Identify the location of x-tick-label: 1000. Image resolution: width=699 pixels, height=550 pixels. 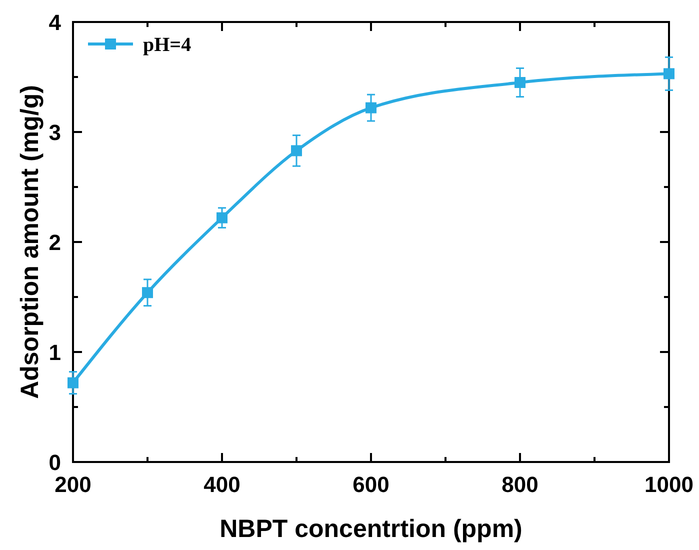
(669, 484).